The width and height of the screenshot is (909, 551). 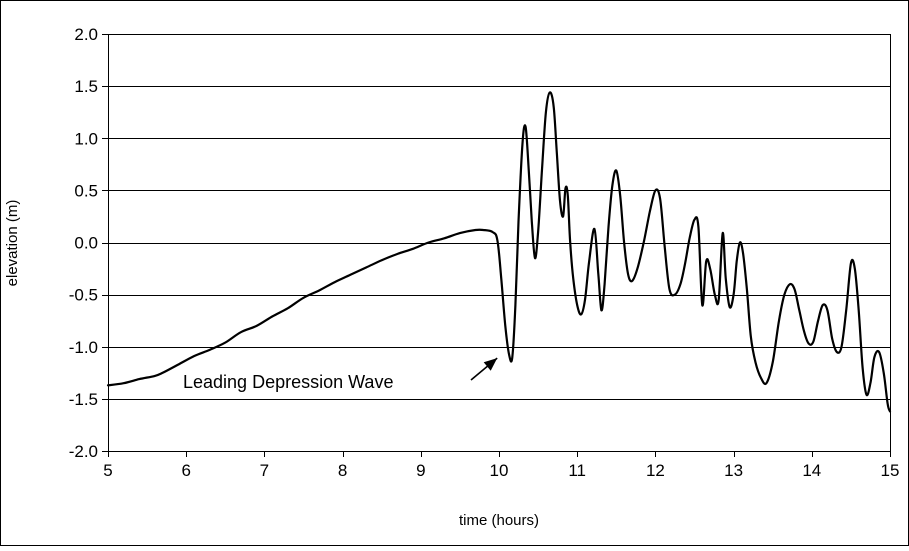 What do you see at coordinates (490, 364) in the screenshot?
I see `annotation-arrow-head` at bounding box center [490, 364].